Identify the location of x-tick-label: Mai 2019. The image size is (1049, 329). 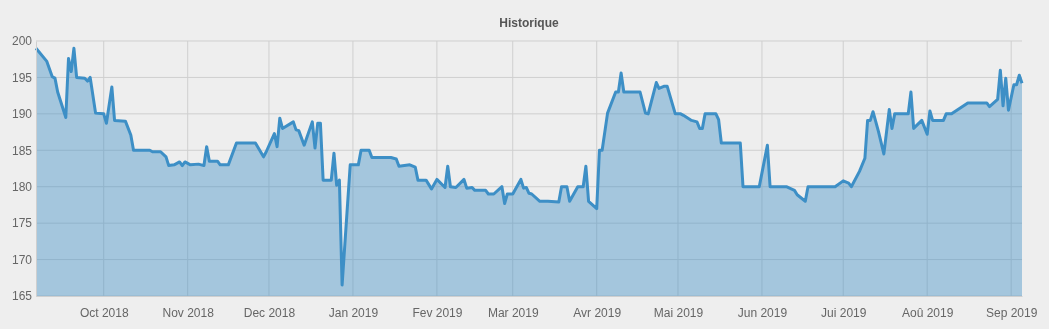
(678, 312).